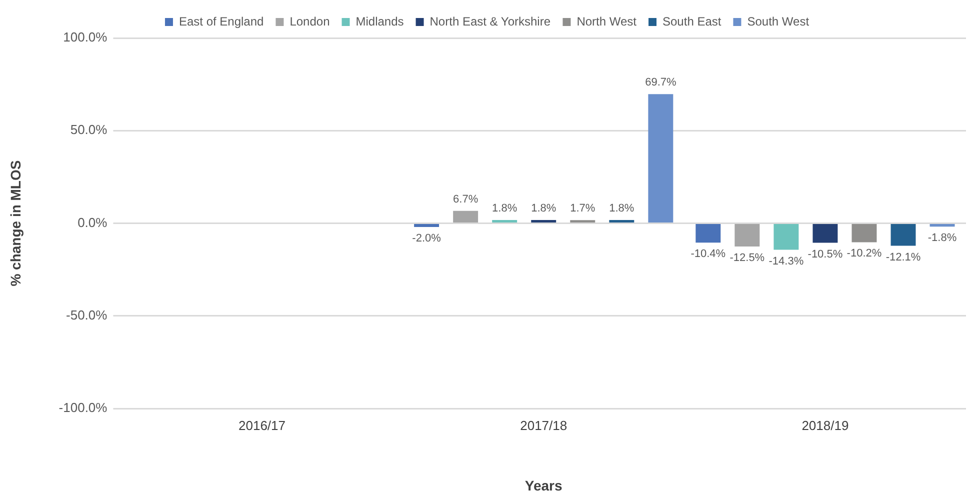 The height and width of the screenshot is (499, 980). I want to click on legend-label: North West, so click(607, 21).